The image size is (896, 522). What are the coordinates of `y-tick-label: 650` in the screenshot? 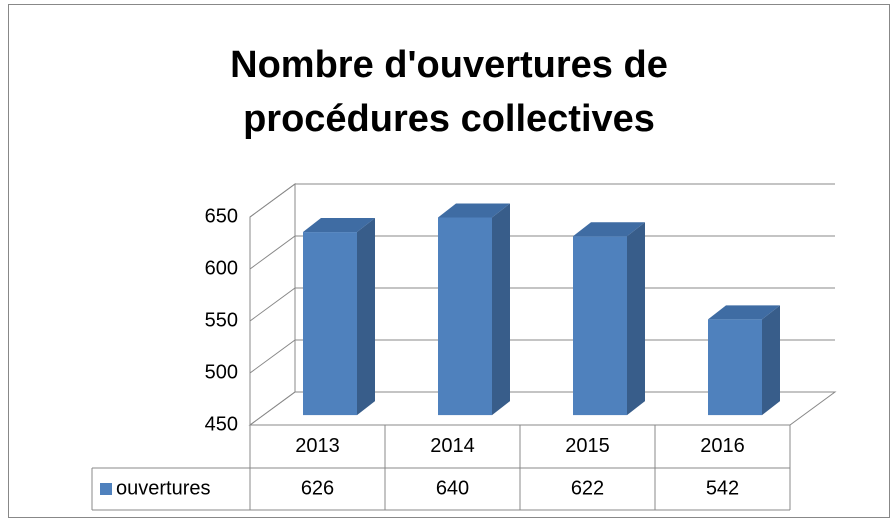 It's located at (221, 216).